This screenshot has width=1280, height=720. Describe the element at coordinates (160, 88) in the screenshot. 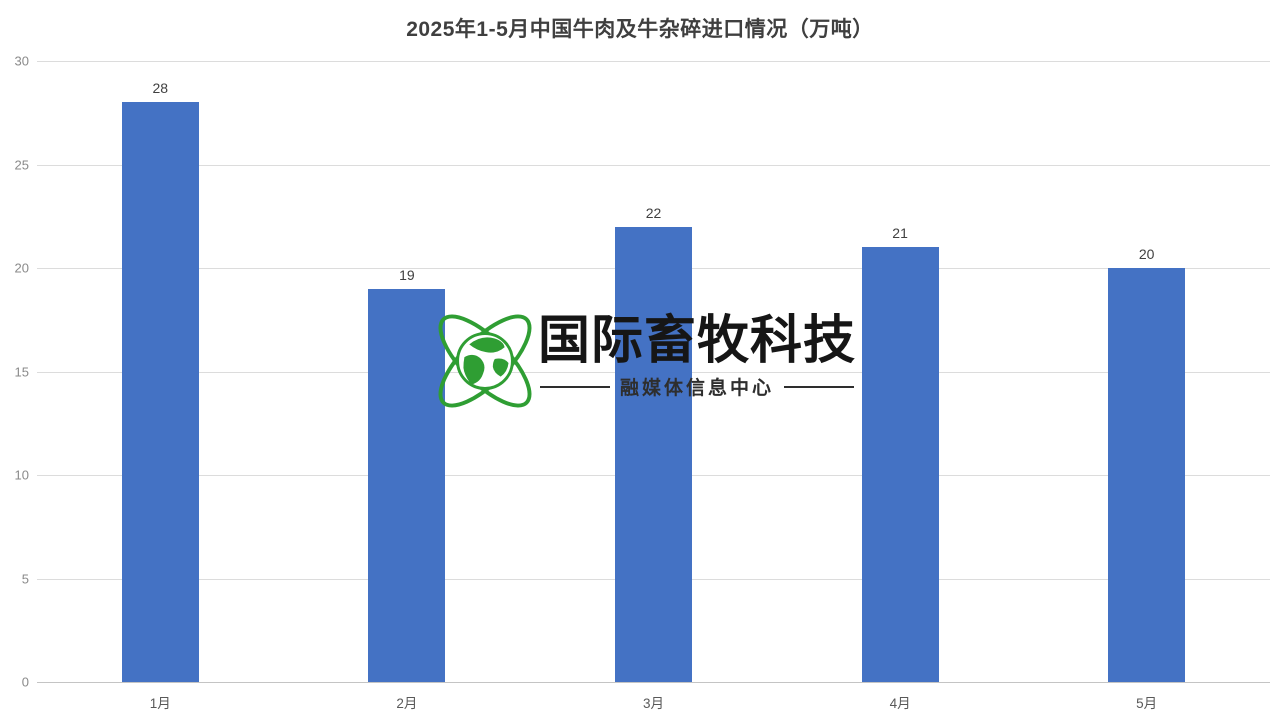

I see `bar-value-label: 28` at that location.